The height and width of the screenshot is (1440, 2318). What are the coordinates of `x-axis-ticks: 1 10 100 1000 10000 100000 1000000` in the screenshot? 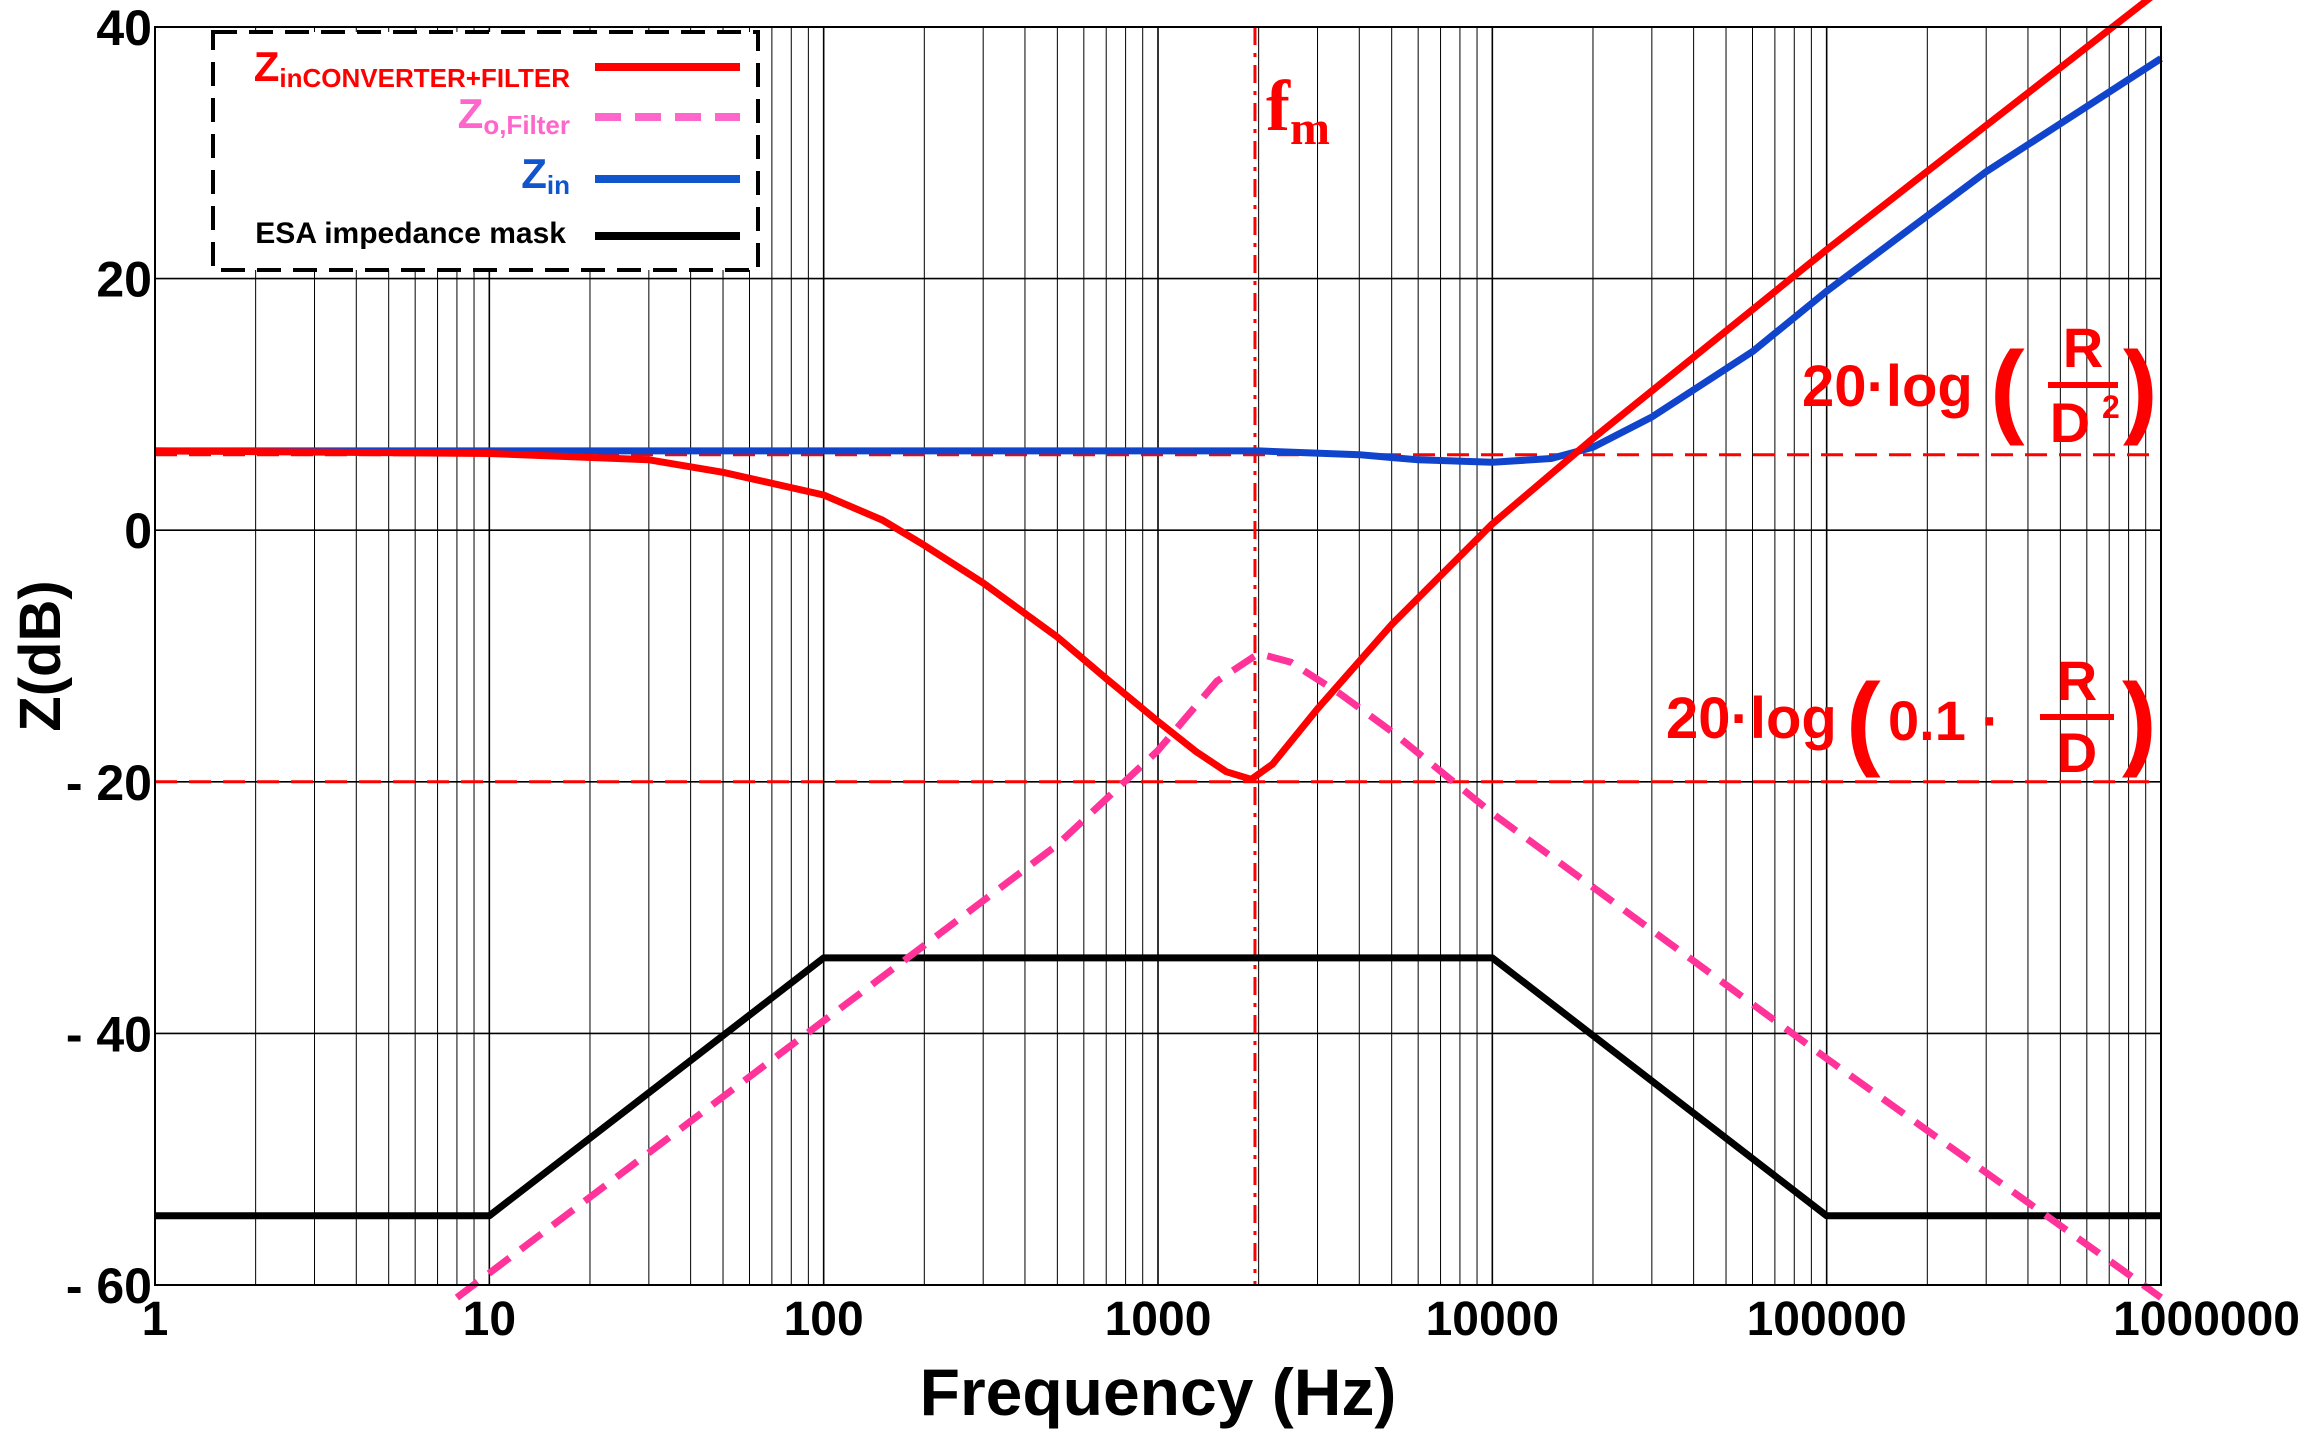 It's located at (1221, 1319).